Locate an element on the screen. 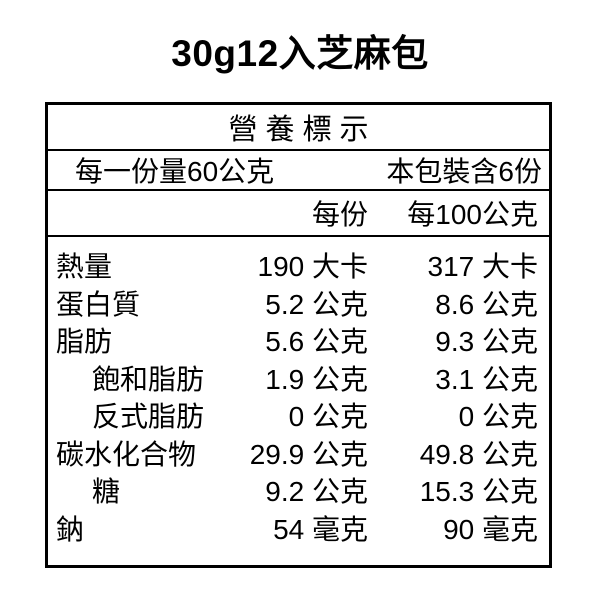 The width and height of the screenshot is (600, 600). nutrition-table-header: 營養標示 is located at coordinates (298, 128).